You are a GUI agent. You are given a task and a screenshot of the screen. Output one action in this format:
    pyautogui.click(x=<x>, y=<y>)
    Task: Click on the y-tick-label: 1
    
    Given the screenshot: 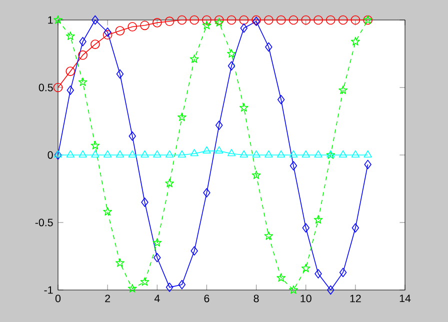 What is the action you would take?
    pyautogui.click(x=50, y=20)
    